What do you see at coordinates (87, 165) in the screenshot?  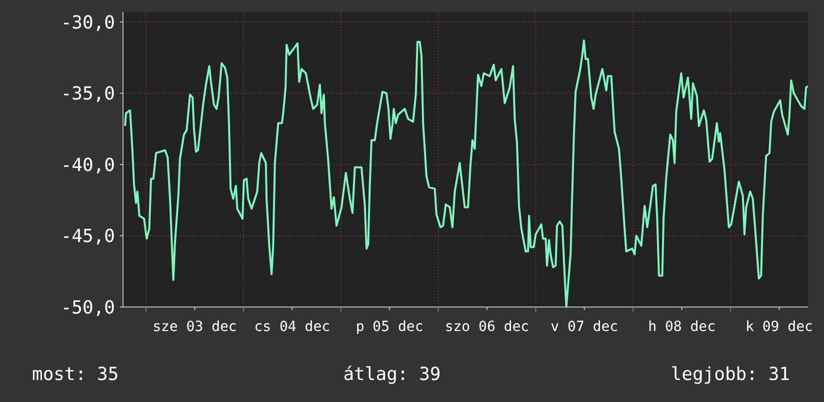 I see `y-tick-label: -40,0` at bounding box center [87, 165].